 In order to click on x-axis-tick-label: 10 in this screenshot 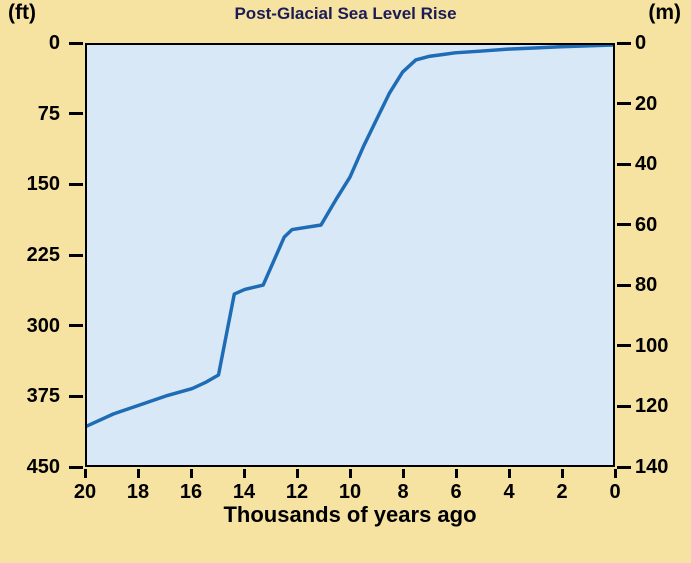, I will do `click(350, 492)`.